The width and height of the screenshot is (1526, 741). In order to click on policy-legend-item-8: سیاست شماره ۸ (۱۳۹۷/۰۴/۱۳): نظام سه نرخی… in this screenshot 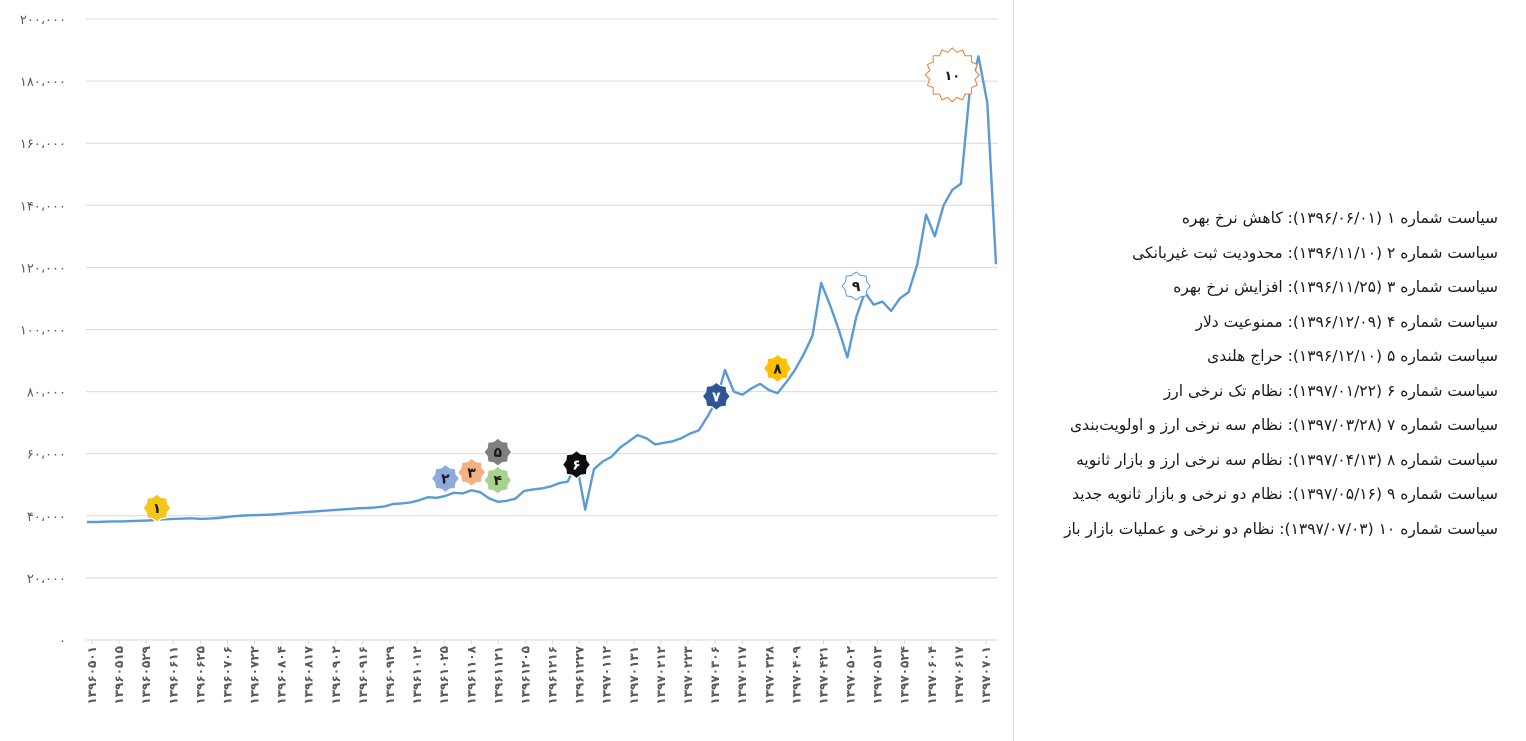, I will do `click(1287, 459)`.